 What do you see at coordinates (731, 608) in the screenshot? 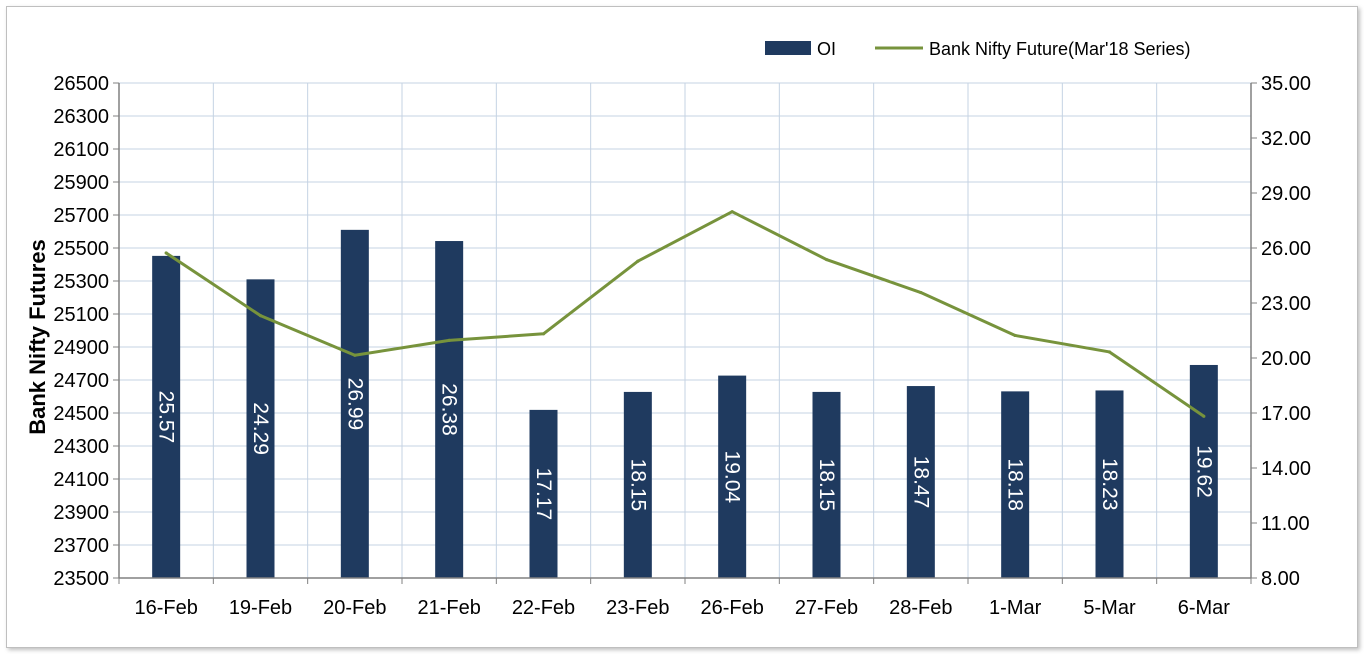
I see `x-tick-label: 26-Feb` at bounding box center [731, 608].